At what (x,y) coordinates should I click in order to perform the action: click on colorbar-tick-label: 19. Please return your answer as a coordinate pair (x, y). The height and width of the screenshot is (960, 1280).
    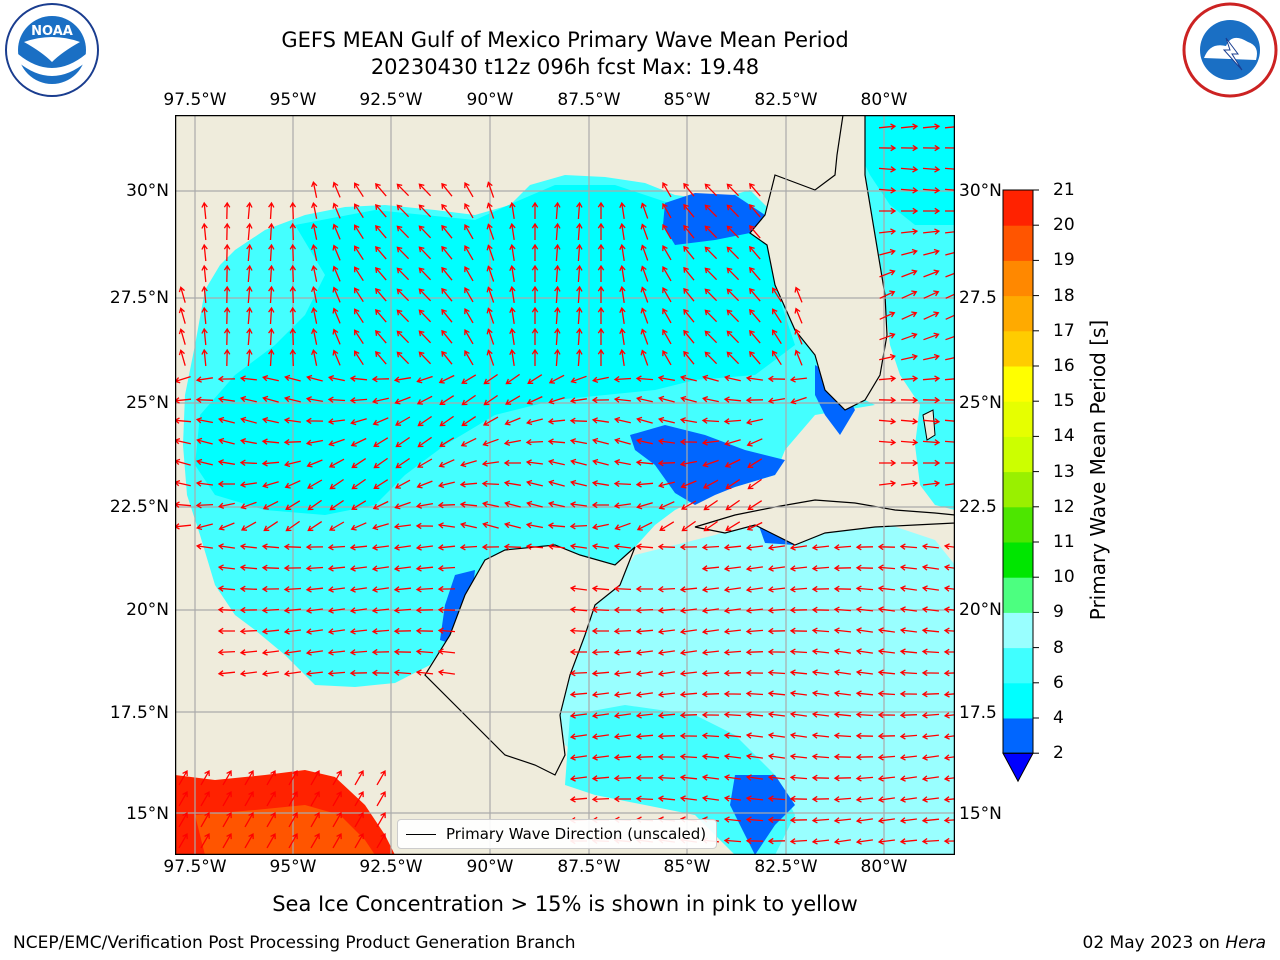
    Looking at the image, I should click on (1064, 260).